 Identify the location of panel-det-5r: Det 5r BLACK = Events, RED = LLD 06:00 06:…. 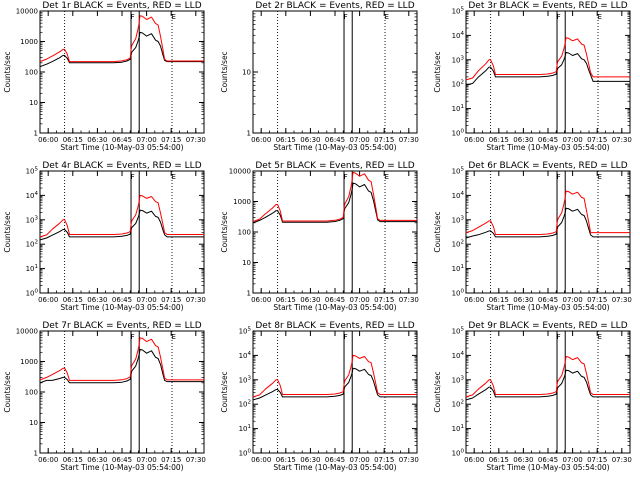
(319, 236).